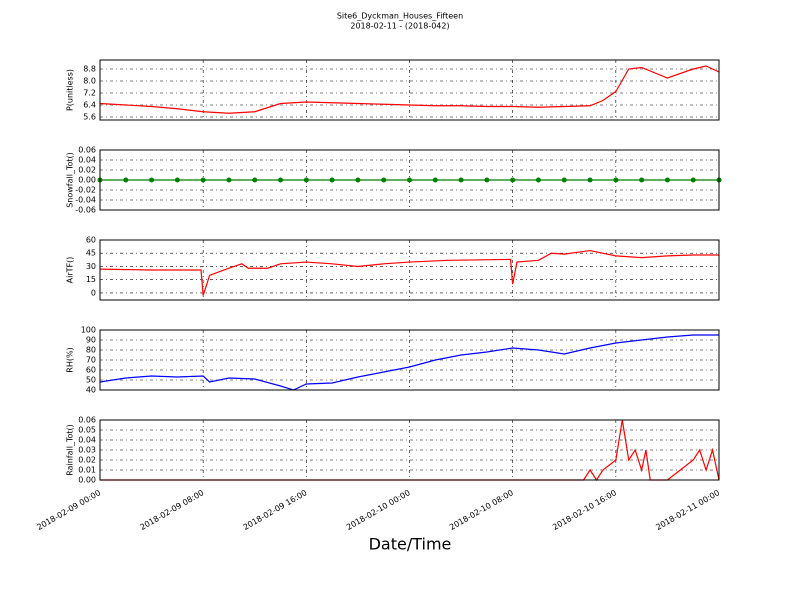  What do you see at coordinates (410, 544) in the screenshot?
I see `x-axis-label: Date/Time` at bounding box center [410, 544].